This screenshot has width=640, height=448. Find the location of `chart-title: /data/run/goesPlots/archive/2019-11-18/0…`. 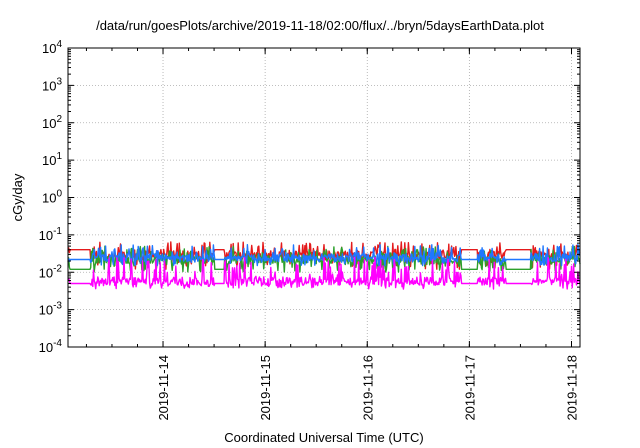

chart-title: /data/run/goesPlots/archive/2019-11-18/0… is located at coordinates (320, 25).